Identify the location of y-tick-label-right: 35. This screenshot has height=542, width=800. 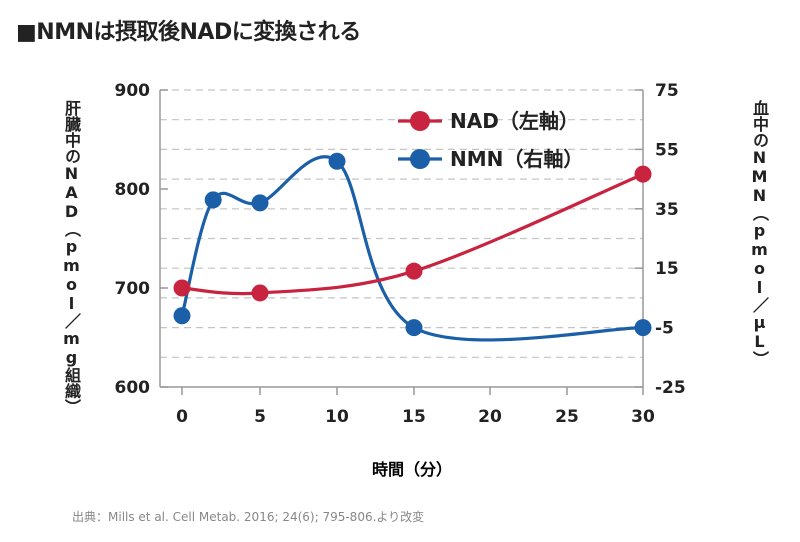
(667, 210).